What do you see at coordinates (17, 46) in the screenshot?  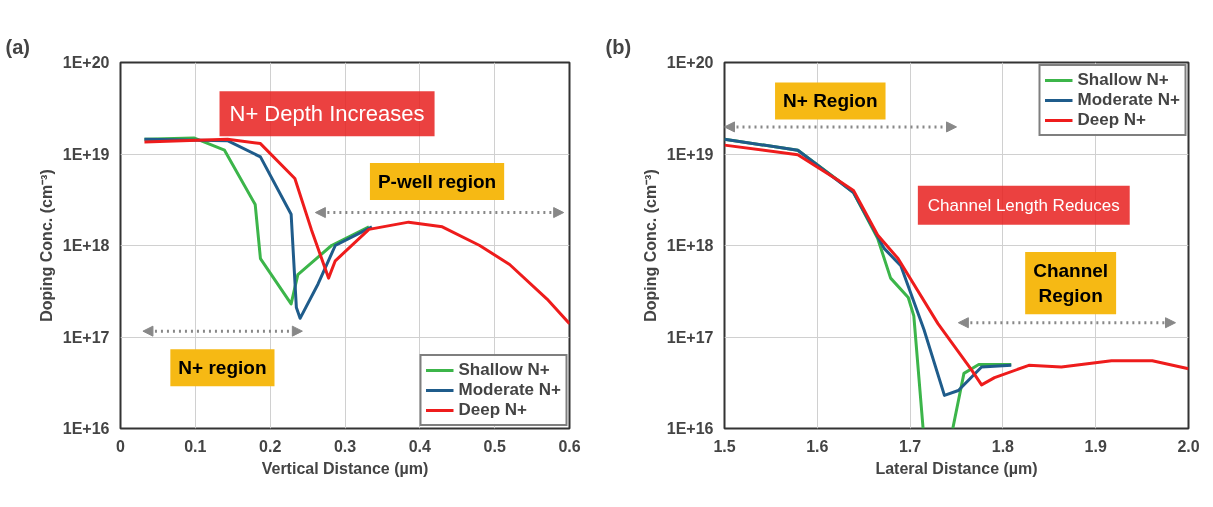 I see `chart-title: (a)` at bounding box center [17, 46].